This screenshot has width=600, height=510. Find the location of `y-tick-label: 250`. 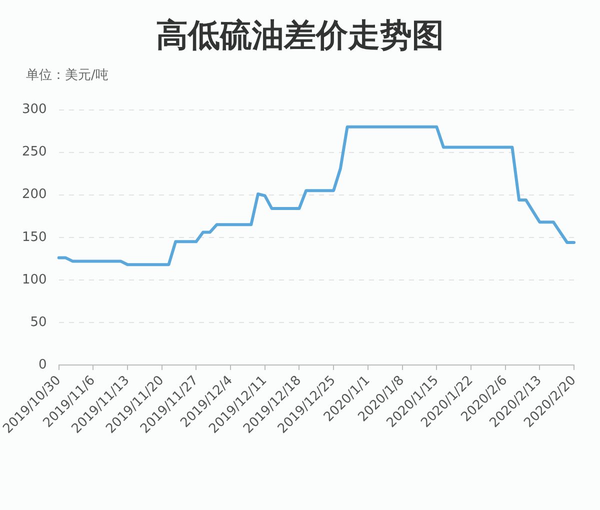

y-tick-label: 250 is located at coordinates (34, 152).